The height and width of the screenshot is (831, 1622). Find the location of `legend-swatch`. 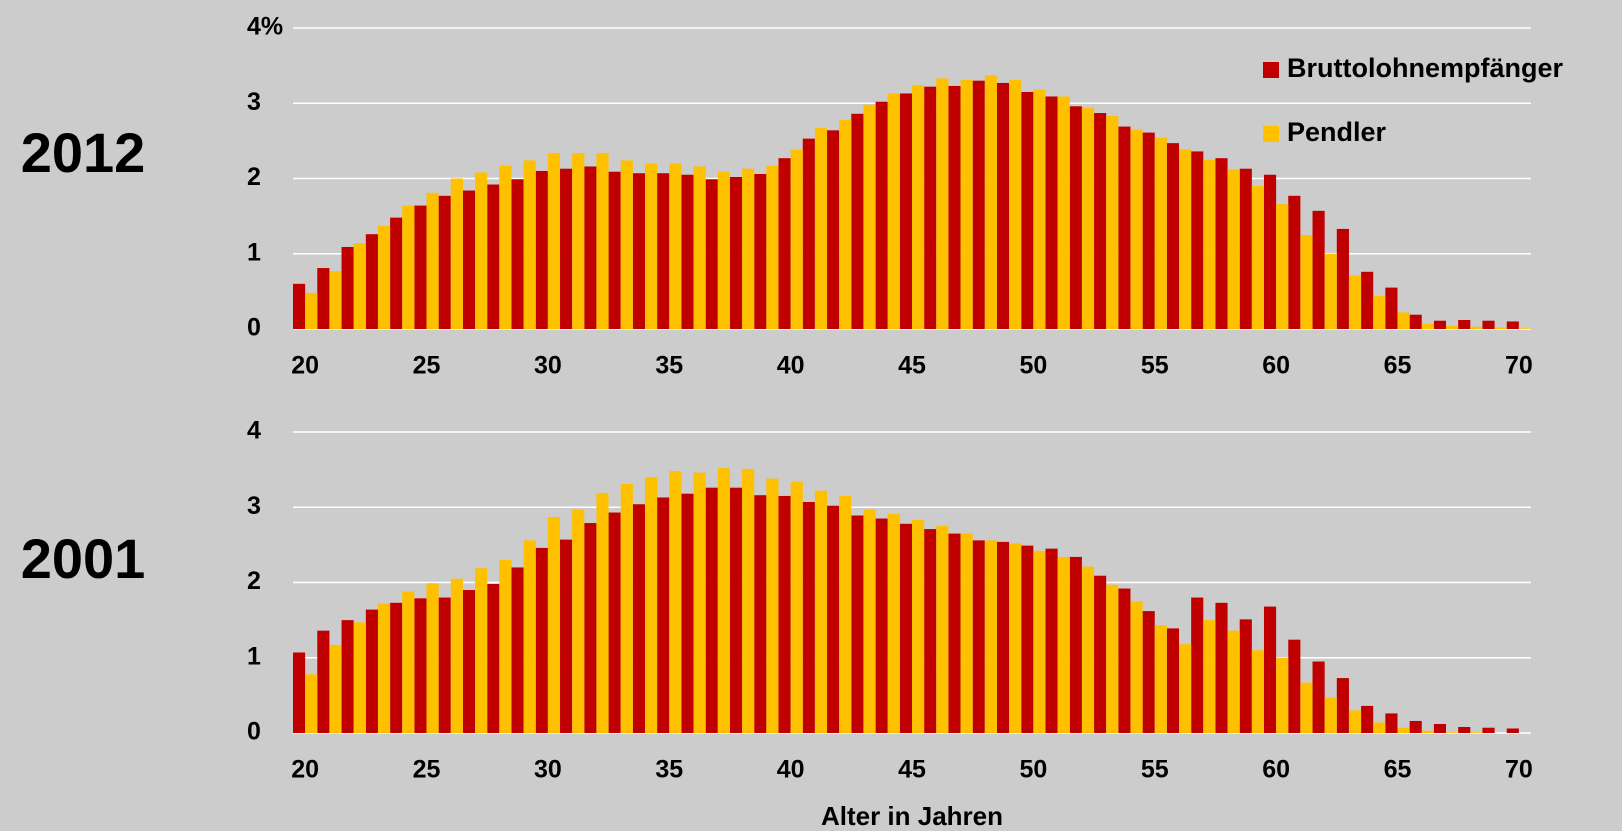

legend-swatch is located at coordinates (1271, 70).